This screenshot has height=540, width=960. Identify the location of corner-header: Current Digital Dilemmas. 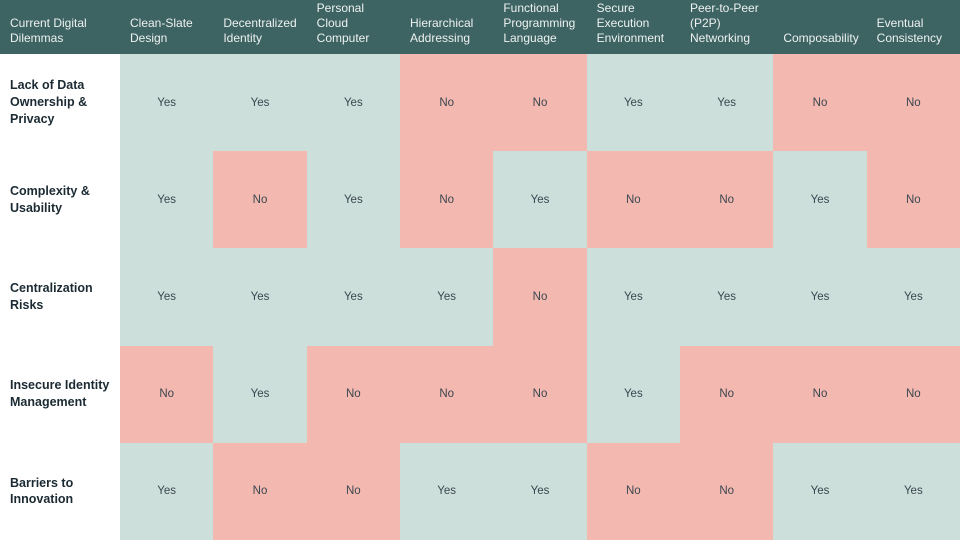
(60, 27).